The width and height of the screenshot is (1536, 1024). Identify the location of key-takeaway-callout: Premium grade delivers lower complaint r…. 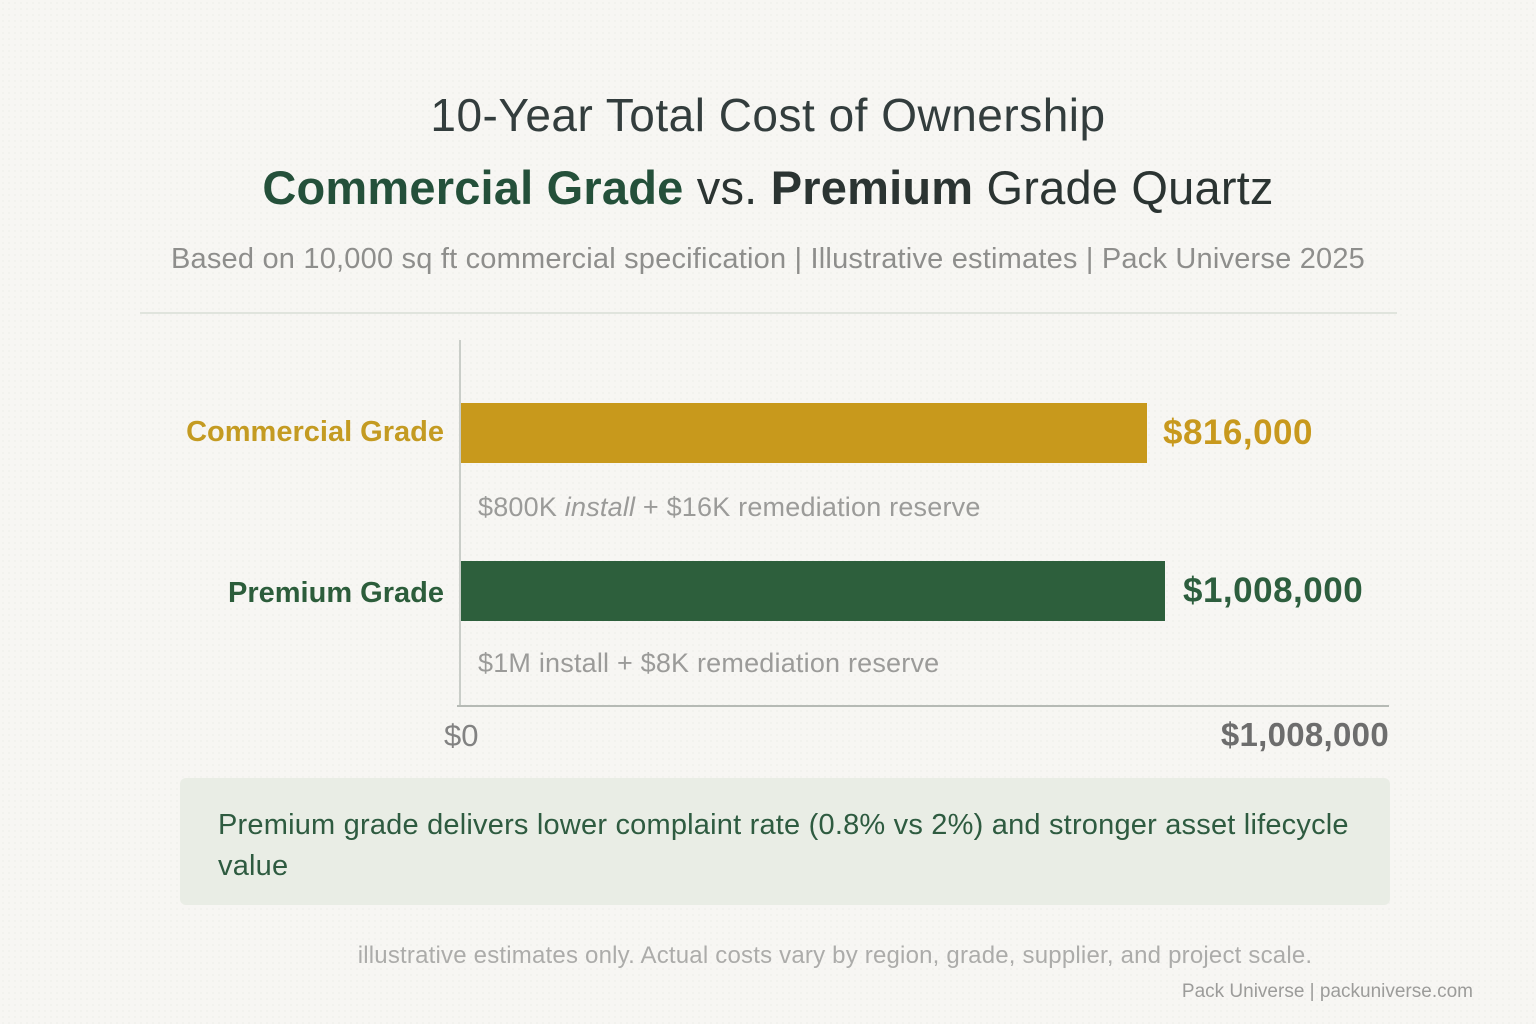
(785, 841).